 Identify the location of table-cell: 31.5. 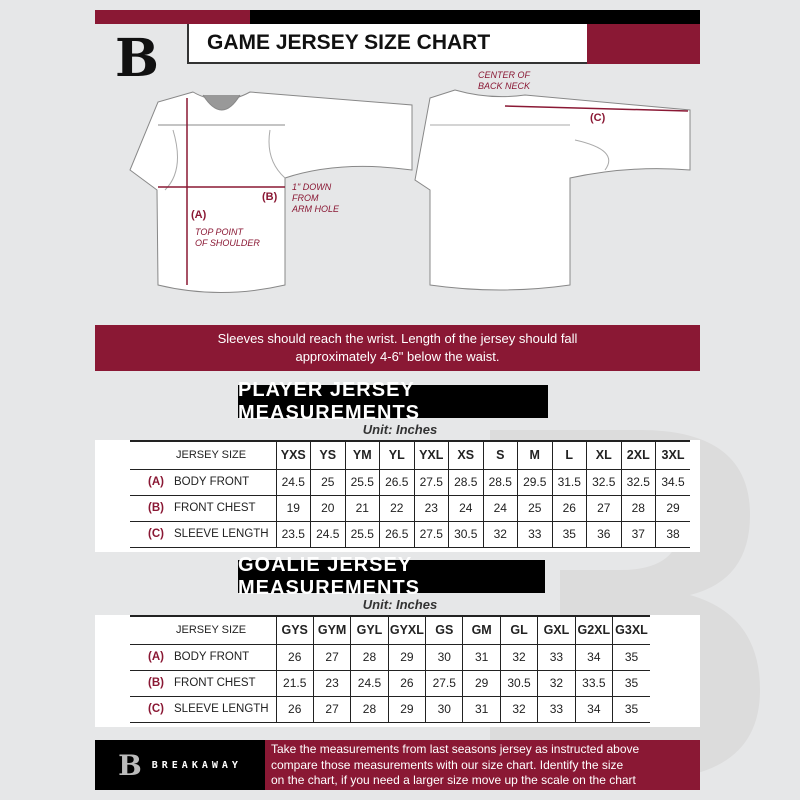
(569, 482).